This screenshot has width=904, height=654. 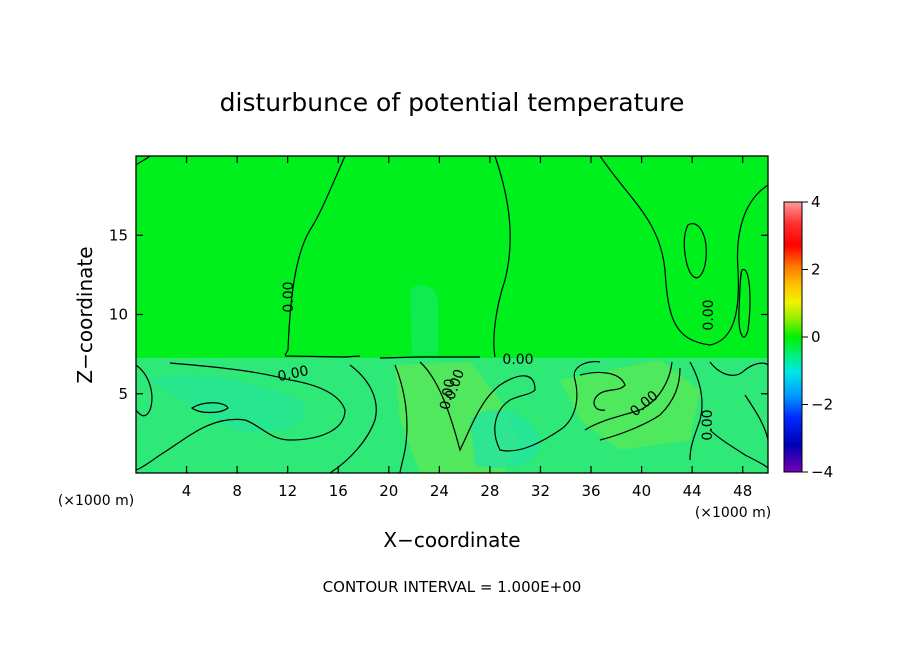 I want to click on x-tick-label: 16, so click(x=338, y=491).